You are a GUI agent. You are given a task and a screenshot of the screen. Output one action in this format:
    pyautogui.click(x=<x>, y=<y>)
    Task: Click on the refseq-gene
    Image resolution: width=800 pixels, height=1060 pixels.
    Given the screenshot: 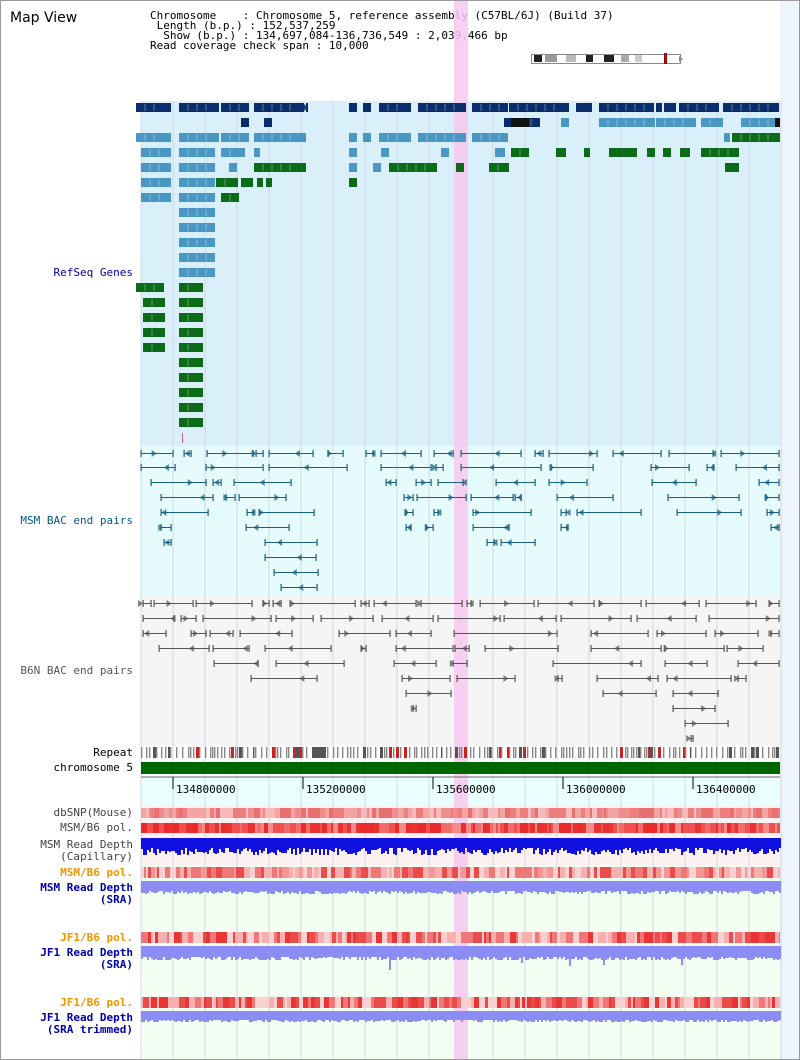 What is the action you would take?
    pyautogui.click(x=395, y=107)
    